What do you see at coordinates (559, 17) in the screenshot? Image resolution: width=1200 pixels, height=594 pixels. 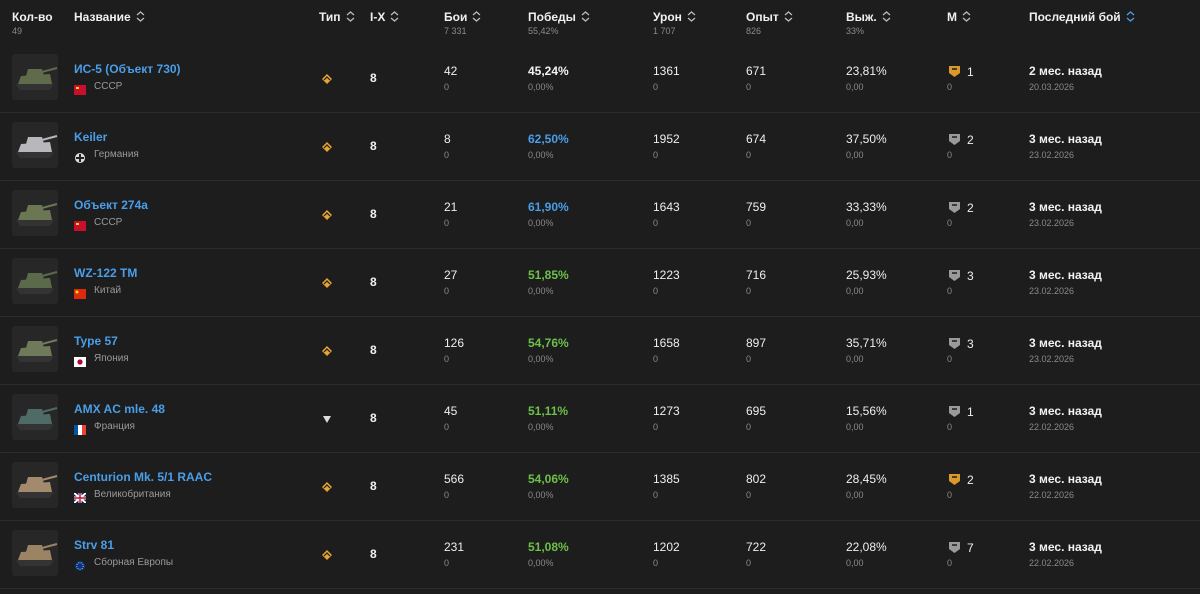 I see `column-header: Победы` at bounding box center [559, 17].